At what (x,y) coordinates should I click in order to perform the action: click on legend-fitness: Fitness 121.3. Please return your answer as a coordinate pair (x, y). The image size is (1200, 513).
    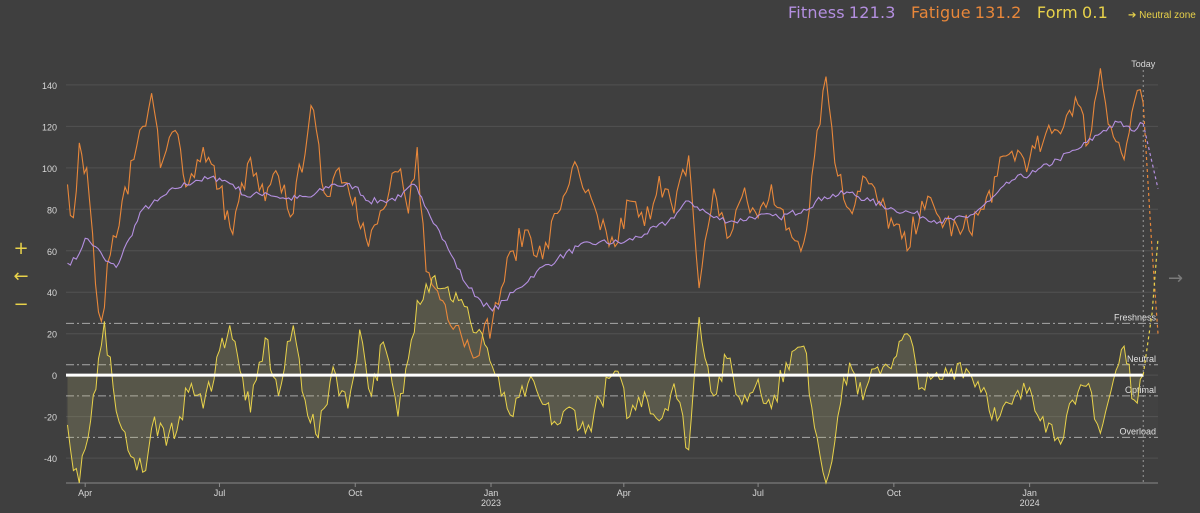
    Looking at the image, I should click on (844, 12).